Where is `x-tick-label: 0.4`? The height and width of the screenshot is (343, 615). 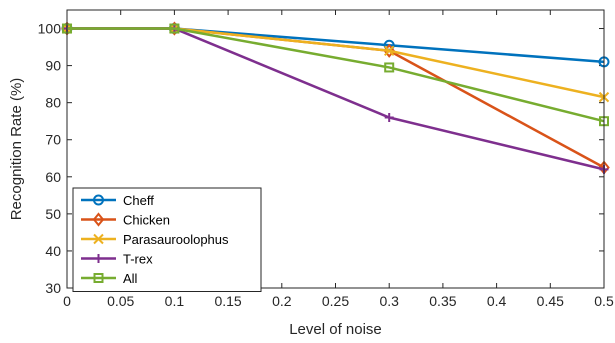 x-tick-label: 0.4 is located at coordinates (497, 301).